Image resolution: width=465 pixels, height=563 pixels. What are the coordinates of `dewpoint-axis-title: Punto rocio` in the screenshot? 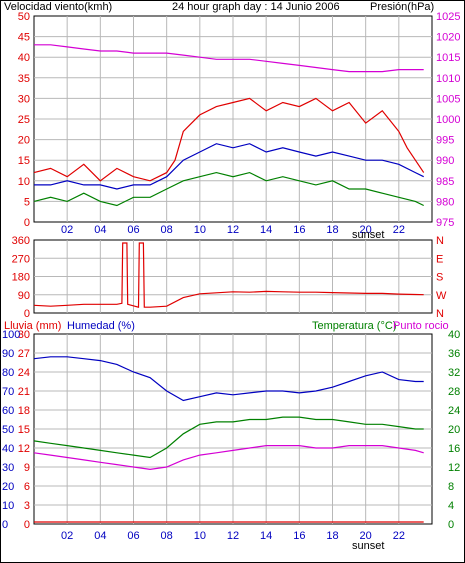 It's located at (421, 326).